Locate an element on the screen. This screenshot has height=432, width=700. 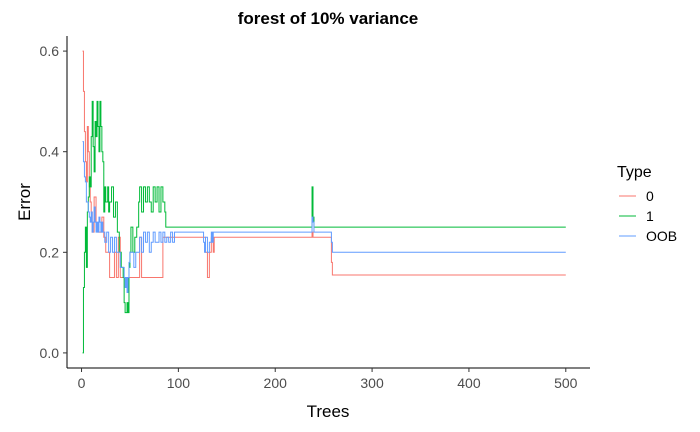
y-tick-label: 0.4 is located at coordinates (50, 152).